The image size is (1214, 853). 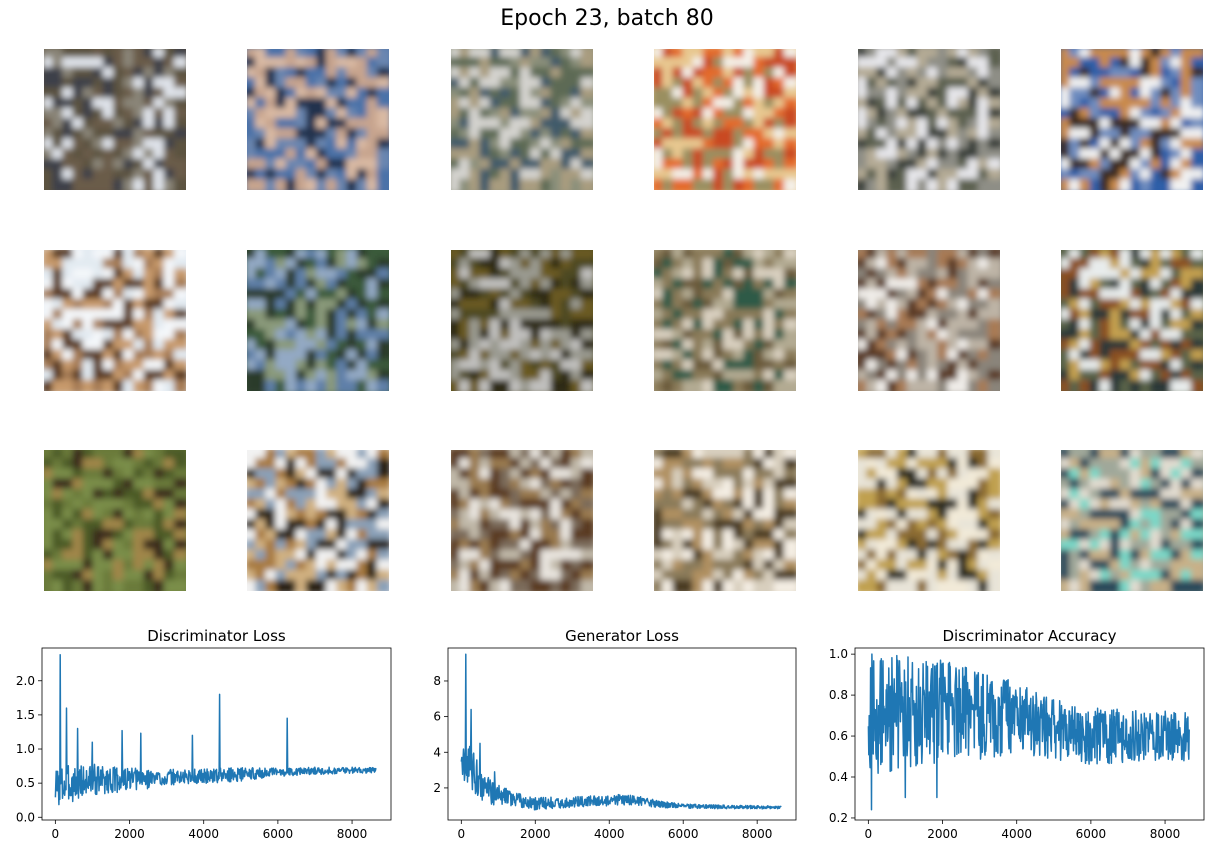 What do you see at coordinates (115, 520) in the screenshot?
I see `sample-r3c1` at bounding box center [115, 520].